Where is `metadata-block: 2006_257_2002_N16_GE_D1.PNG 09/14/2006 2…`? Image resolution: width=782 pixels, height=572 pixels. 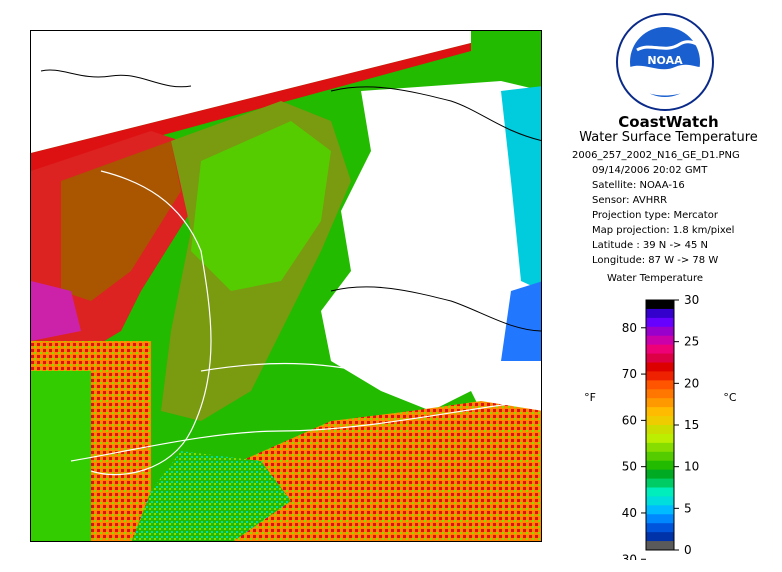
metadata-block: 2006_257_2002_N16_GE_D1.PNG 09/14/2006 2… is located at coordinates (656, 208).